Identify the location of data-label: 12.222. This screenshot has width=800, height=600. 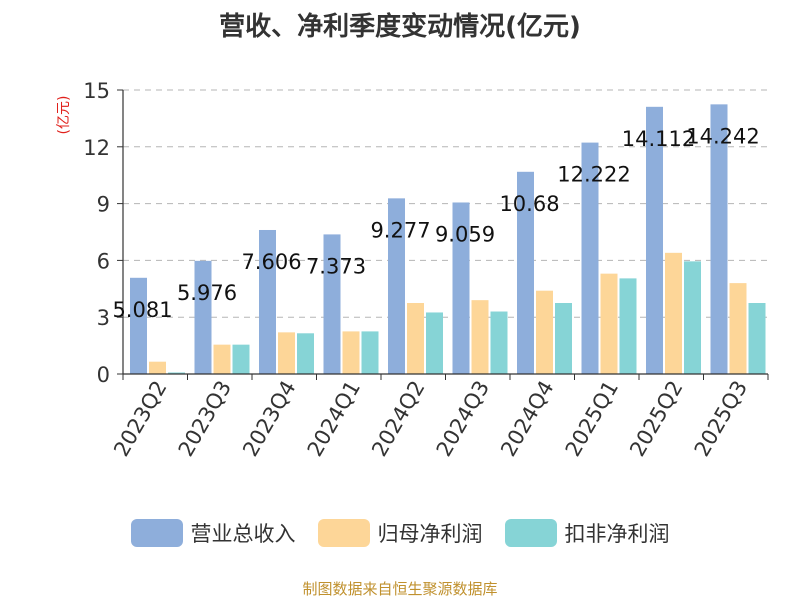
(593, 175).